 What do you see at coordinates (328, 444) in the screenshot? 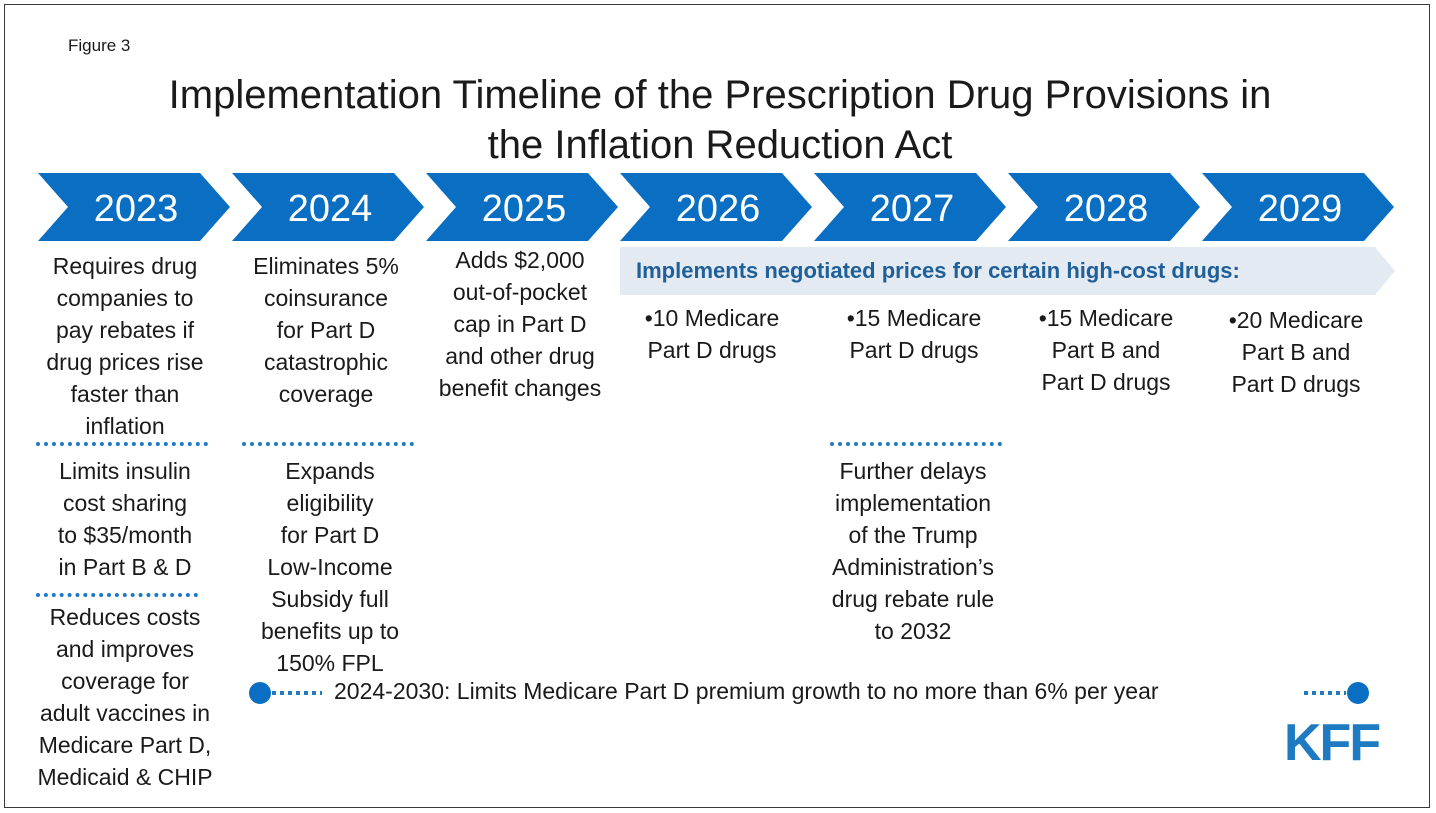
I see `separator-2024` at bounding box center [328, 444].